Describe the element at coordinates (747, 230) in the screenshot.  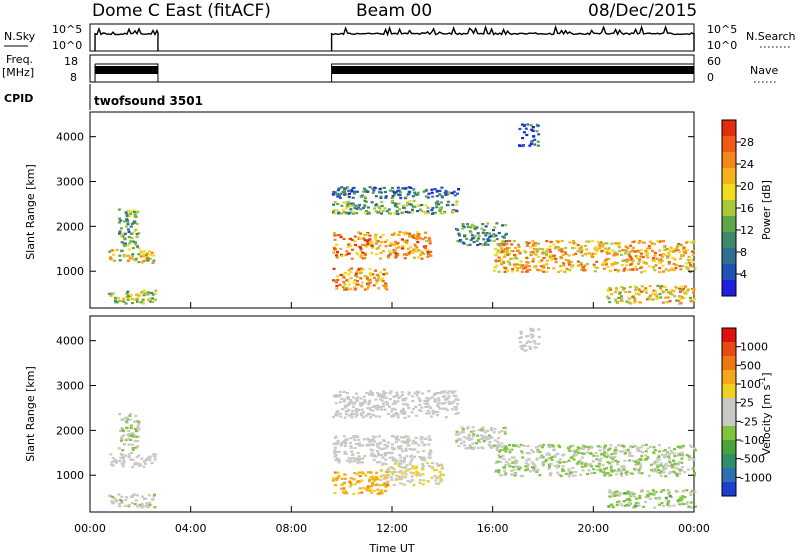
I see `colorbar-tick-label: 12` at that location.